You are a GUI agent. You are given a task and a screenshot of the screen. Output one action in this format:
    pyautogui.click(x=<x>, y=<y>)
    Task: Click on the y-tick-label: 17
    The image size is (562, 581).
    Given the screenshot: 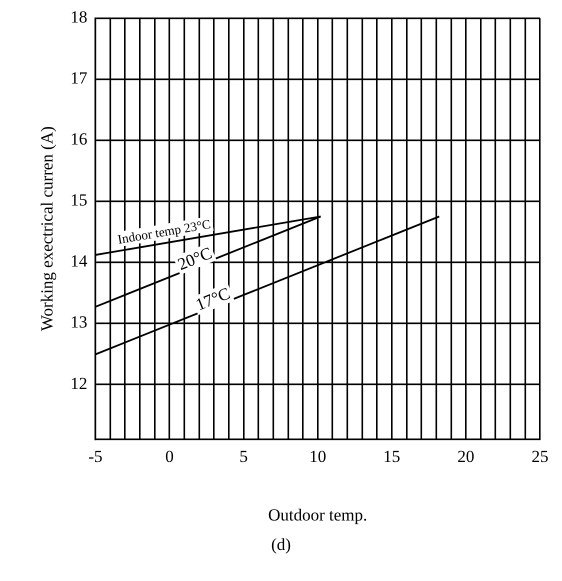 What is the action you would take?
    pyautogui.click(x=79, y=78)
    